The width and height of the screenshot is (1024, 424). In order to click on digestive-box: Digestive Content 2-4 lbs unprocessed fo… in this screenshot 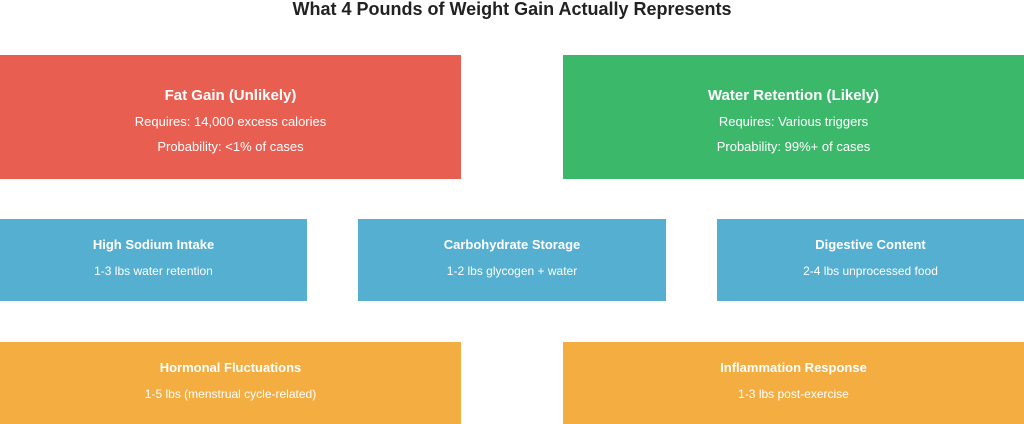, I will do `click(870, 260)`.